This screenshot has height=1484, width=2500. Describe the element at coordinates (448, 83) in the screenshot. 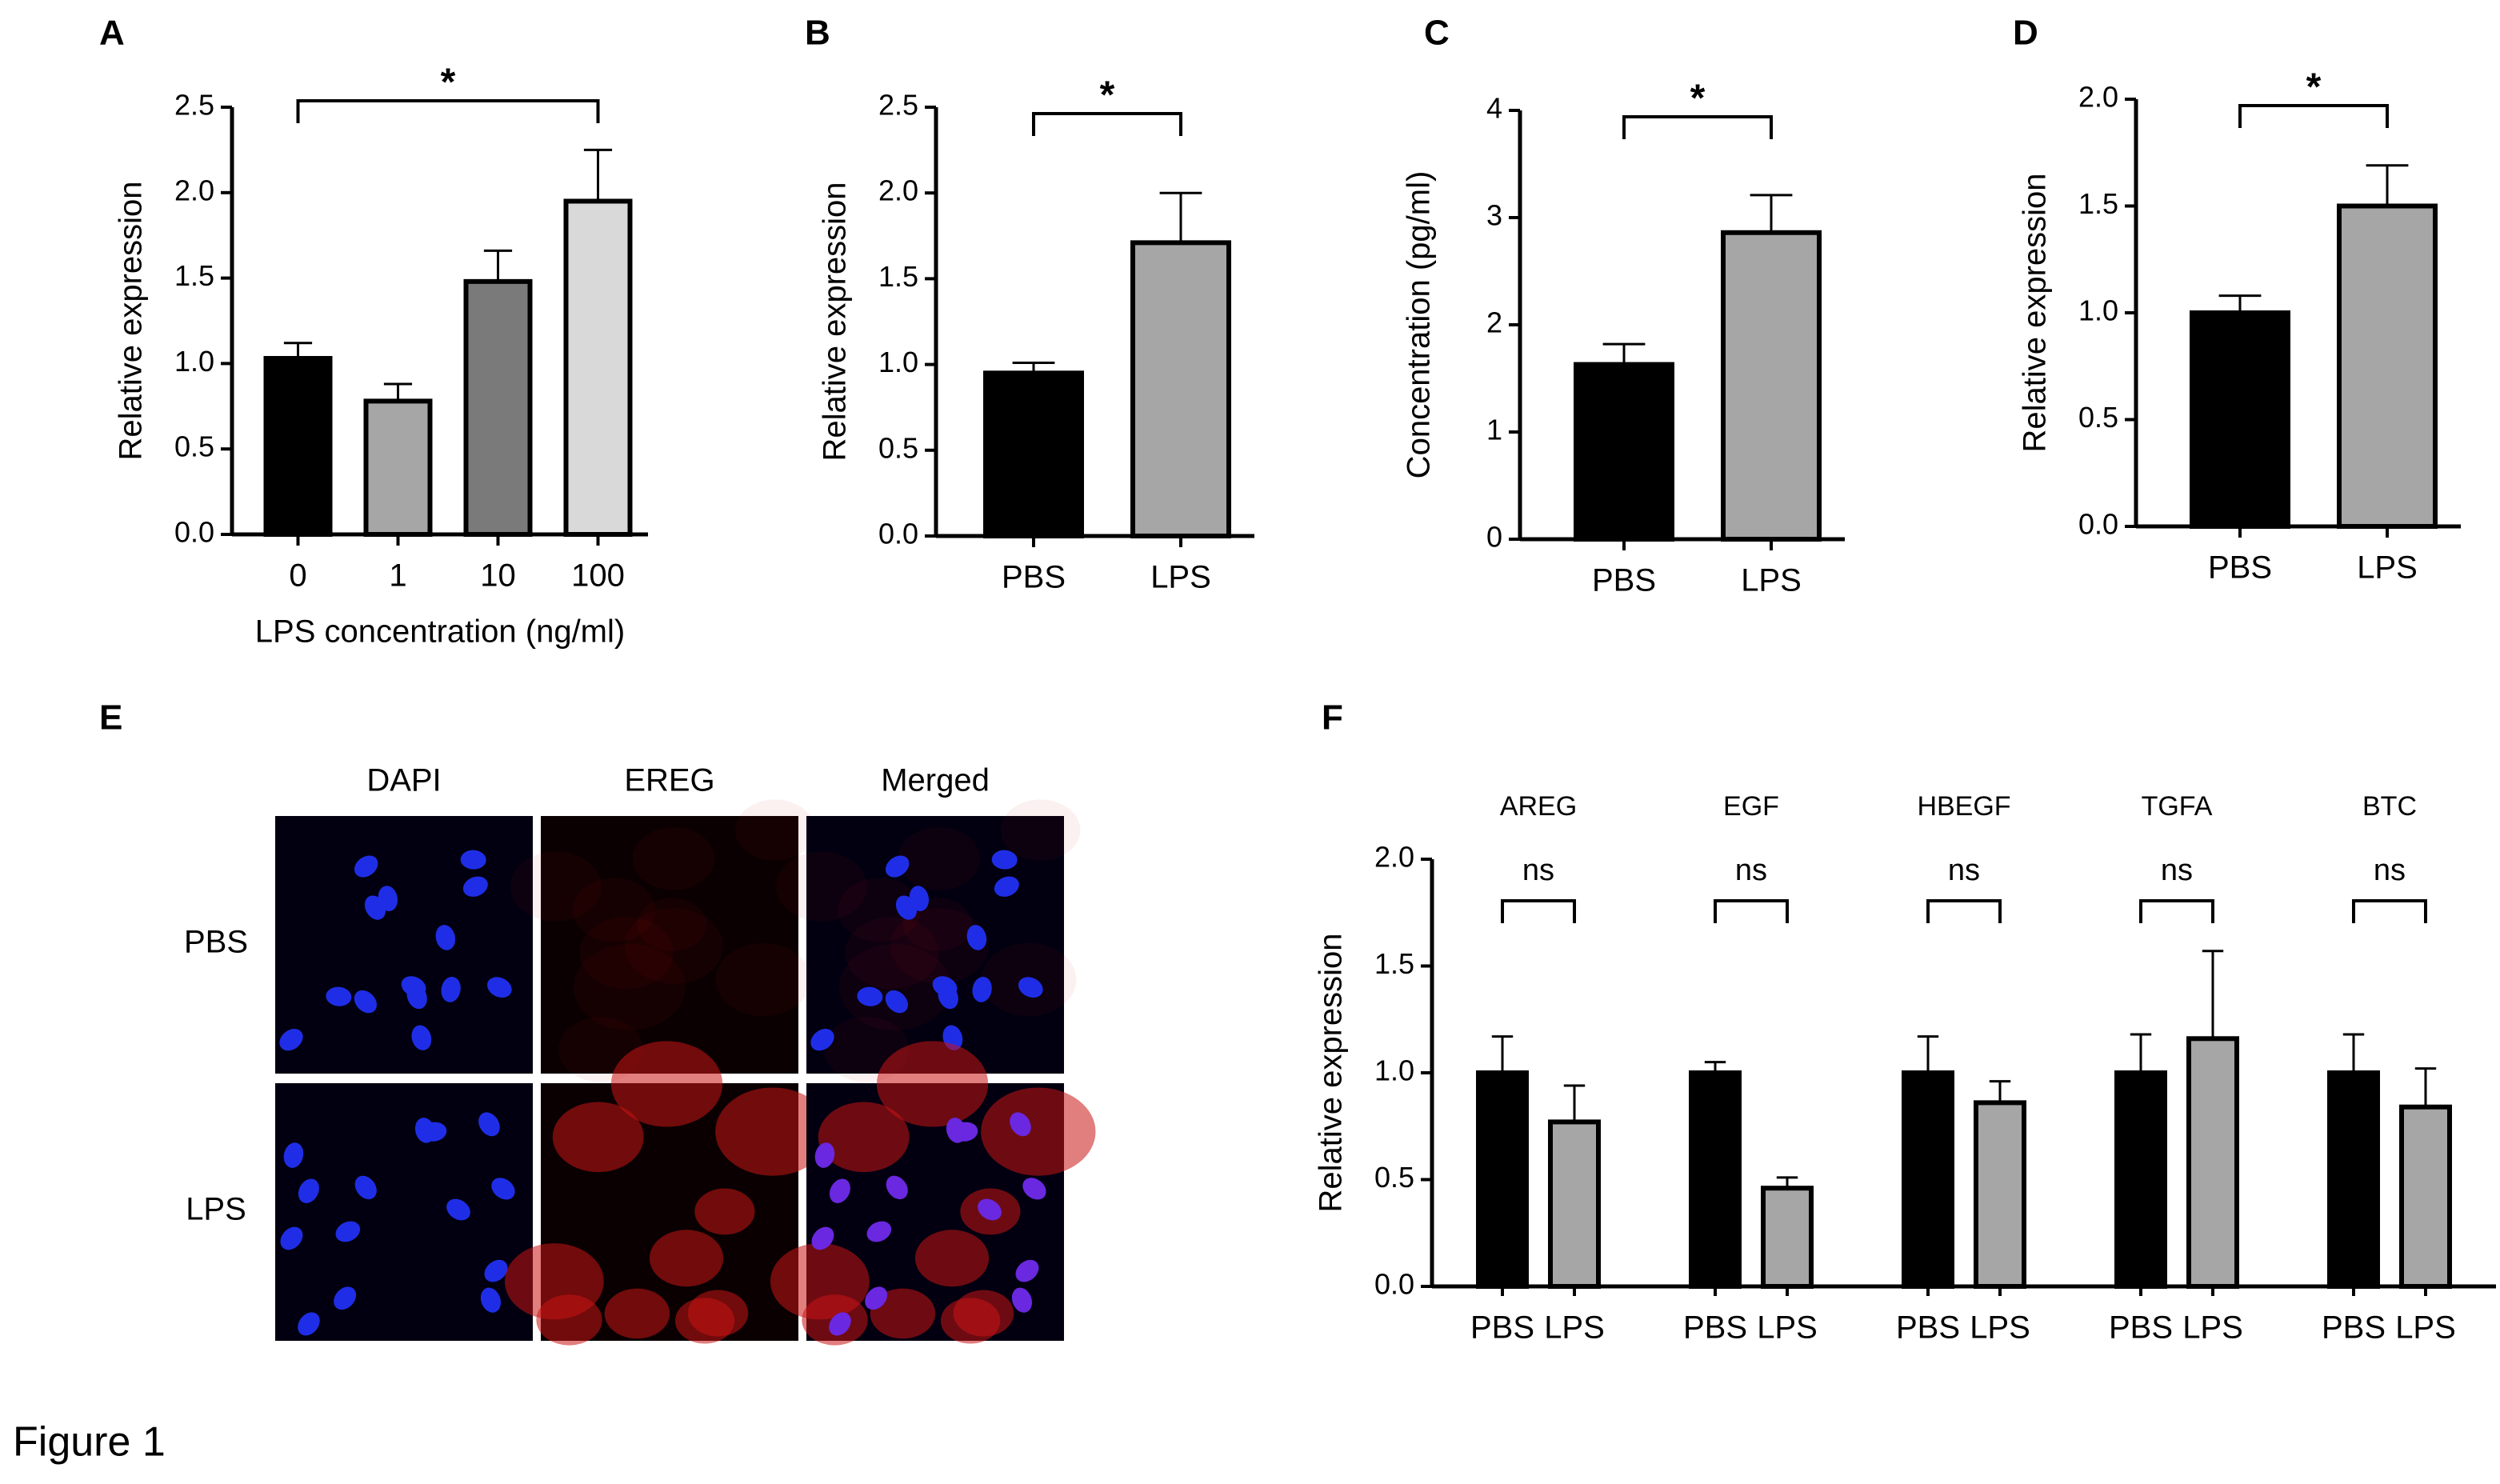

I see `significance-label: *` at that location.